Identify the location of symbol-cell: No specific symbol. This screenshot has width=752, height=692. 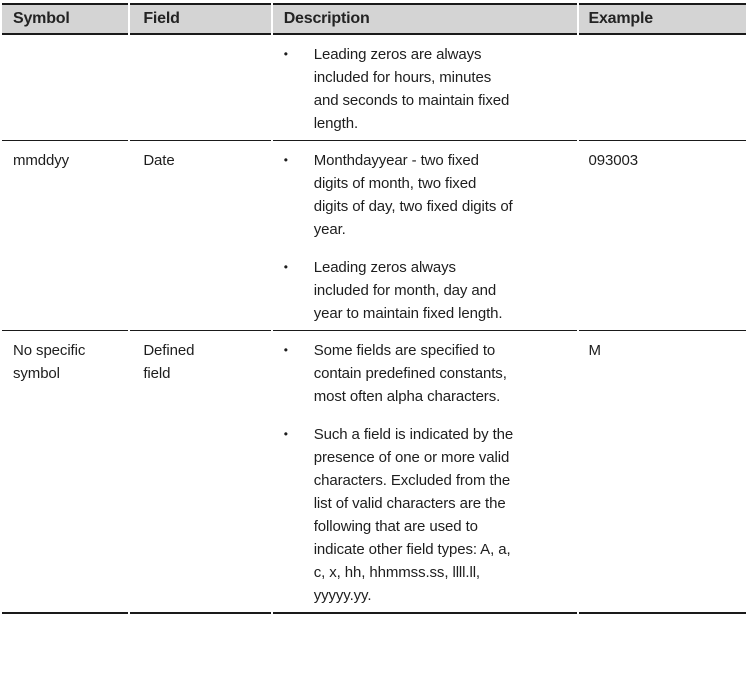
(65, 472).